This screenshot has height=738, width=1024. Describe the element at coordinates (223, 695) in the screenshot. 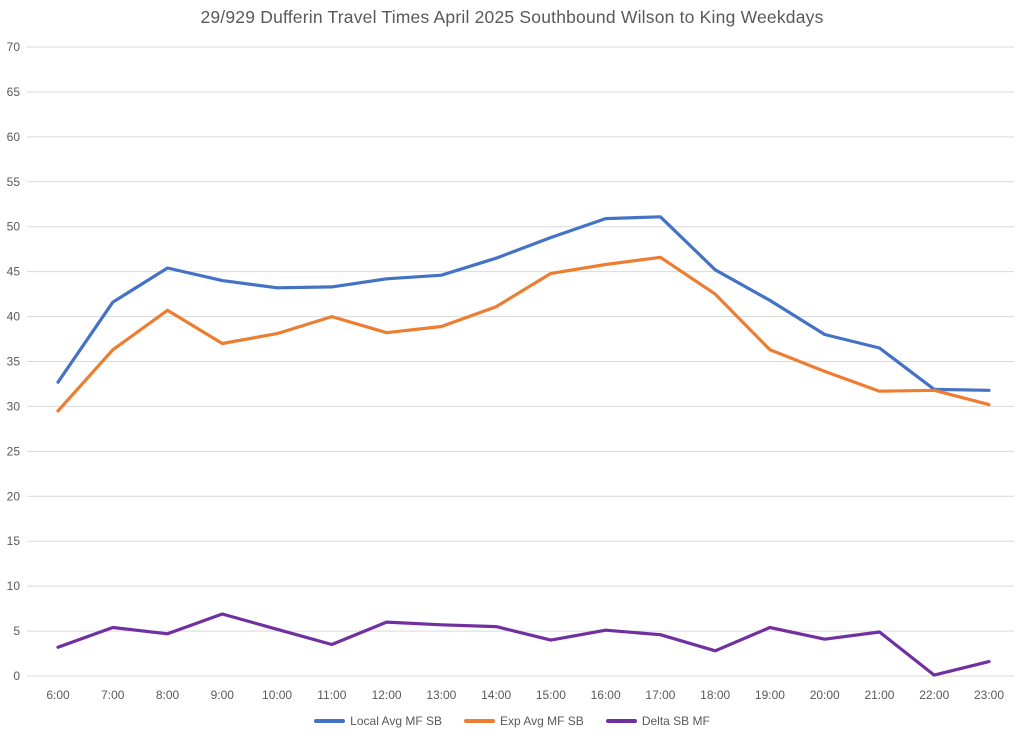

I see `x-tick-label: 9:00` at that location.